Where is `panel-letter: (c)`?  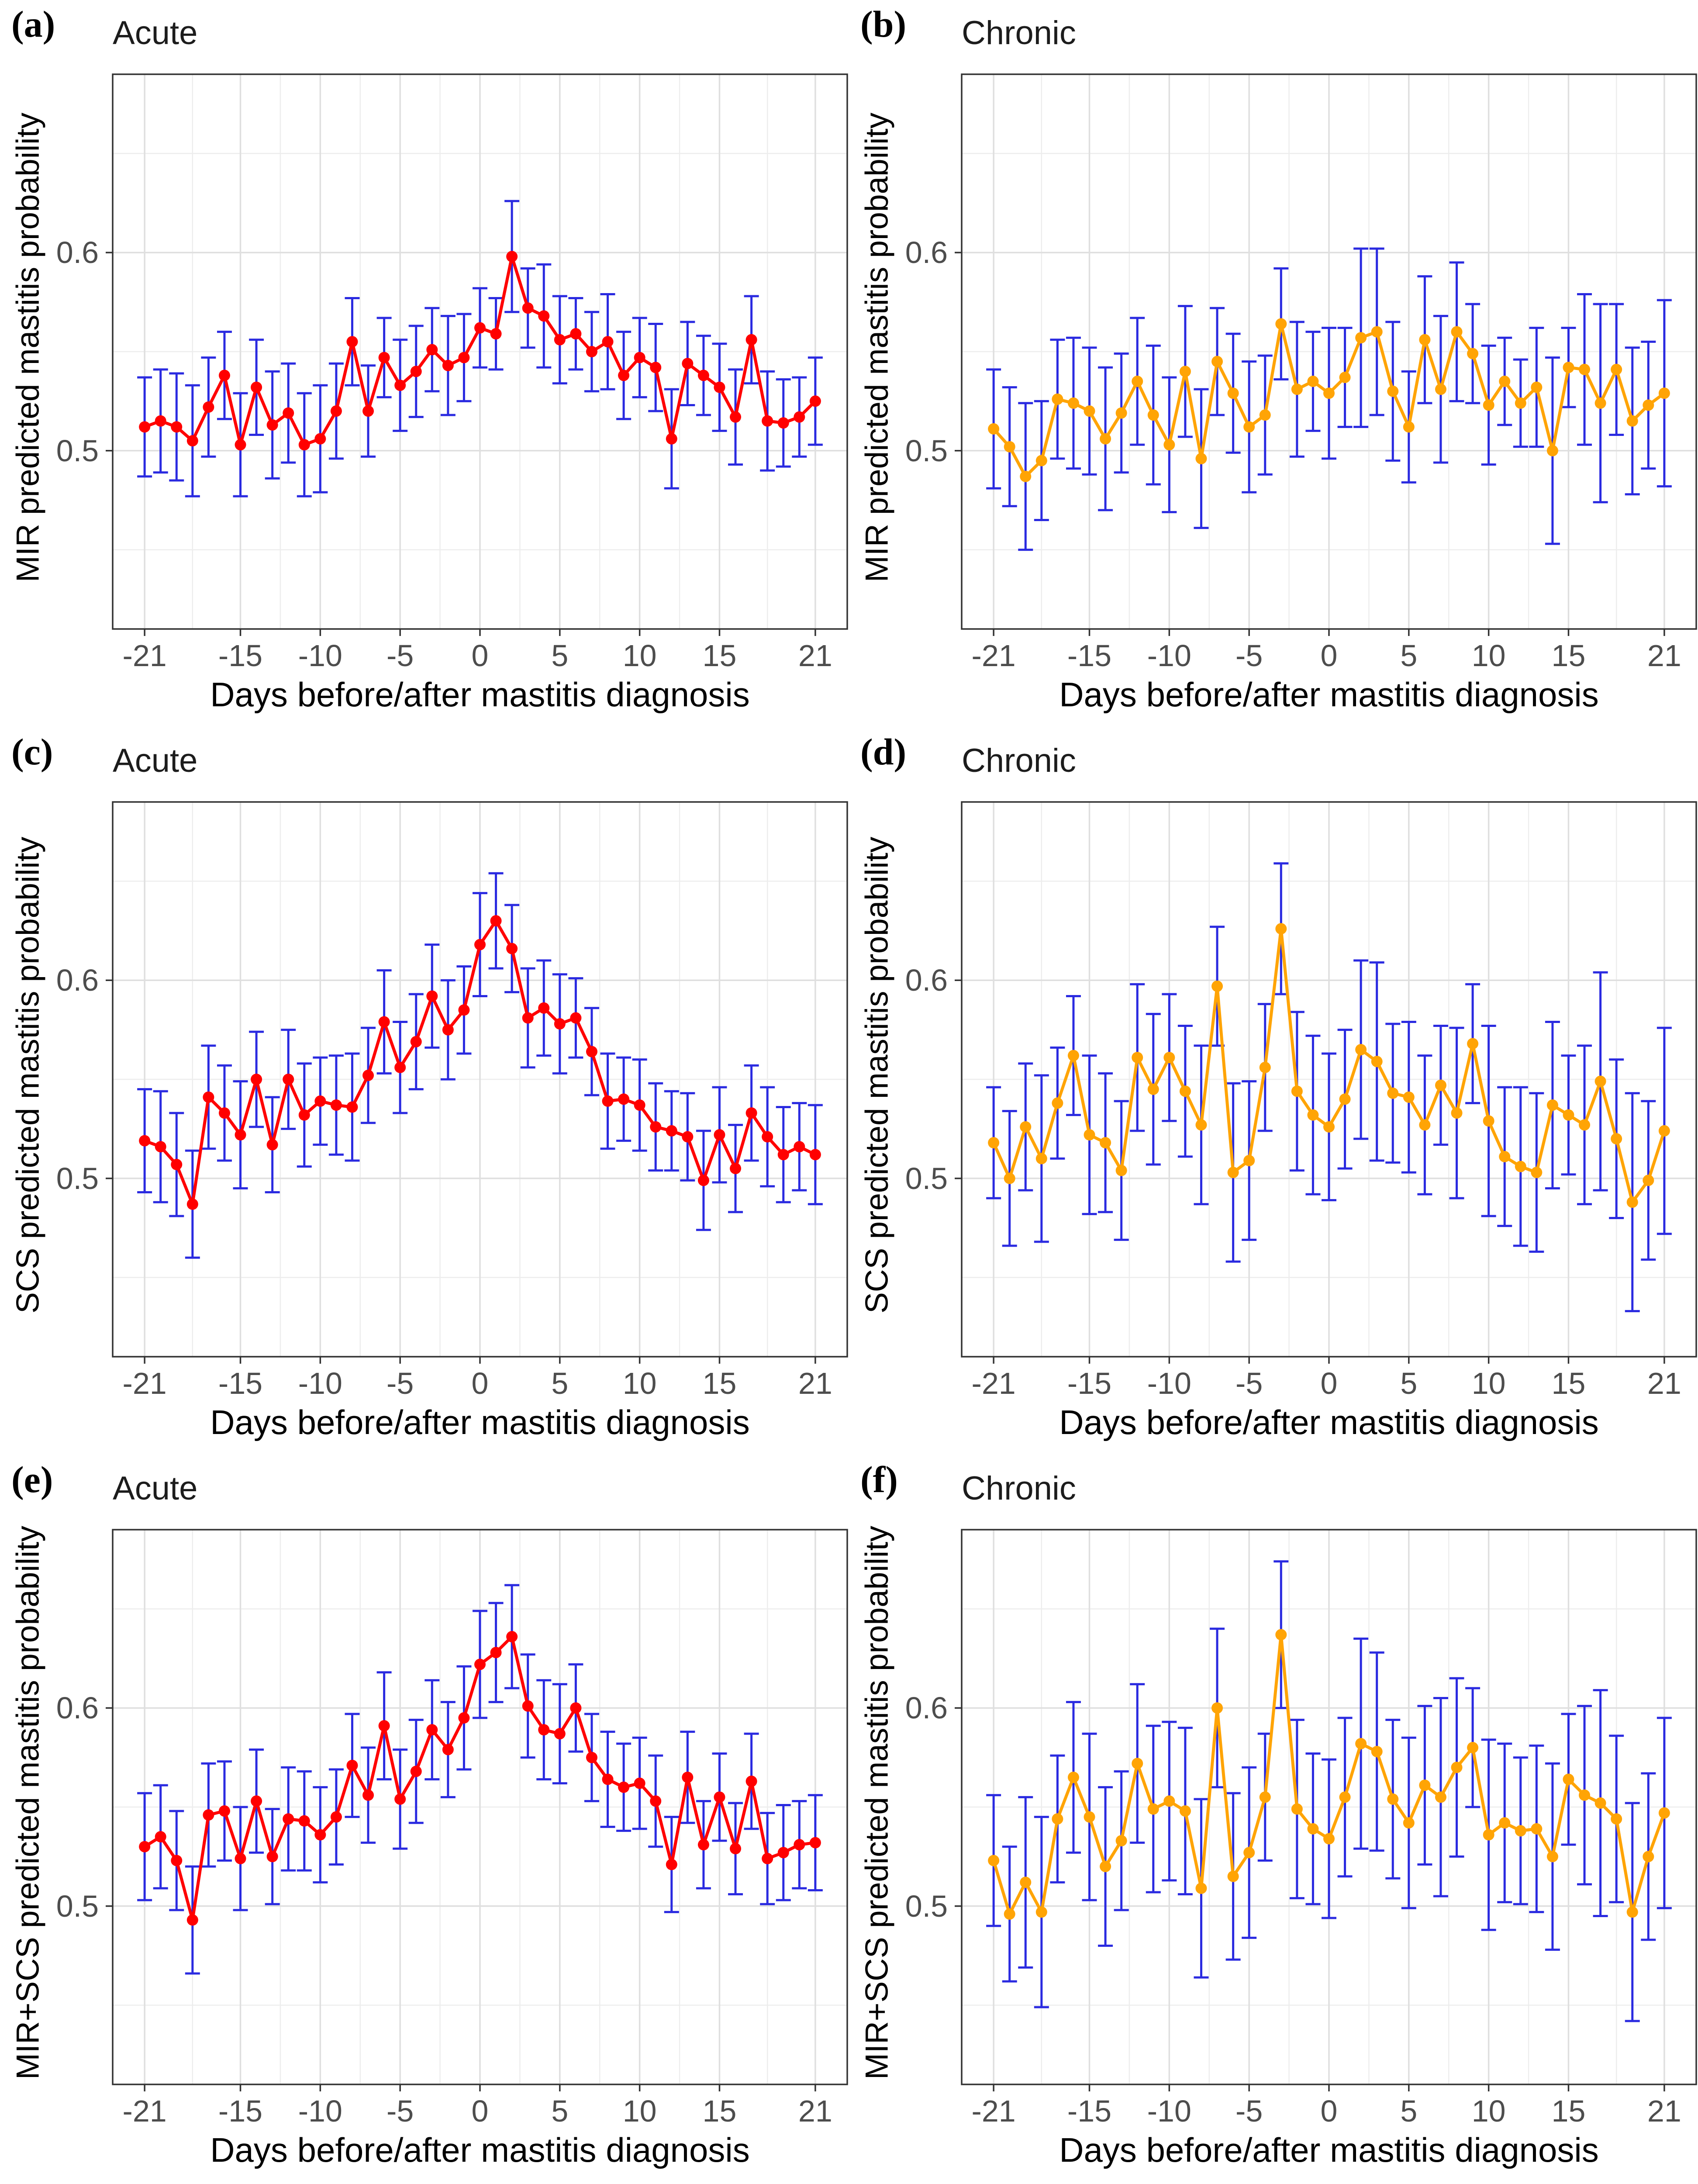
panel-letter: (c) is located at coordinates (32, 752).